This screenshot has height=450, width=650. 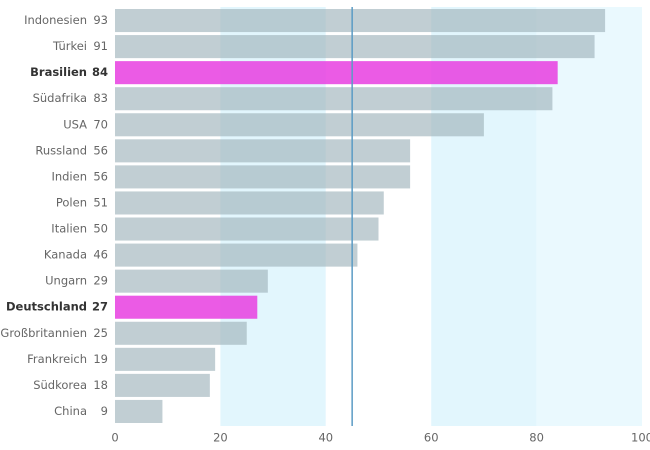 What do you see at coordinates (100, 202) in the screenshot?
I see `value-label: 51` at bounding box center [100, 202].